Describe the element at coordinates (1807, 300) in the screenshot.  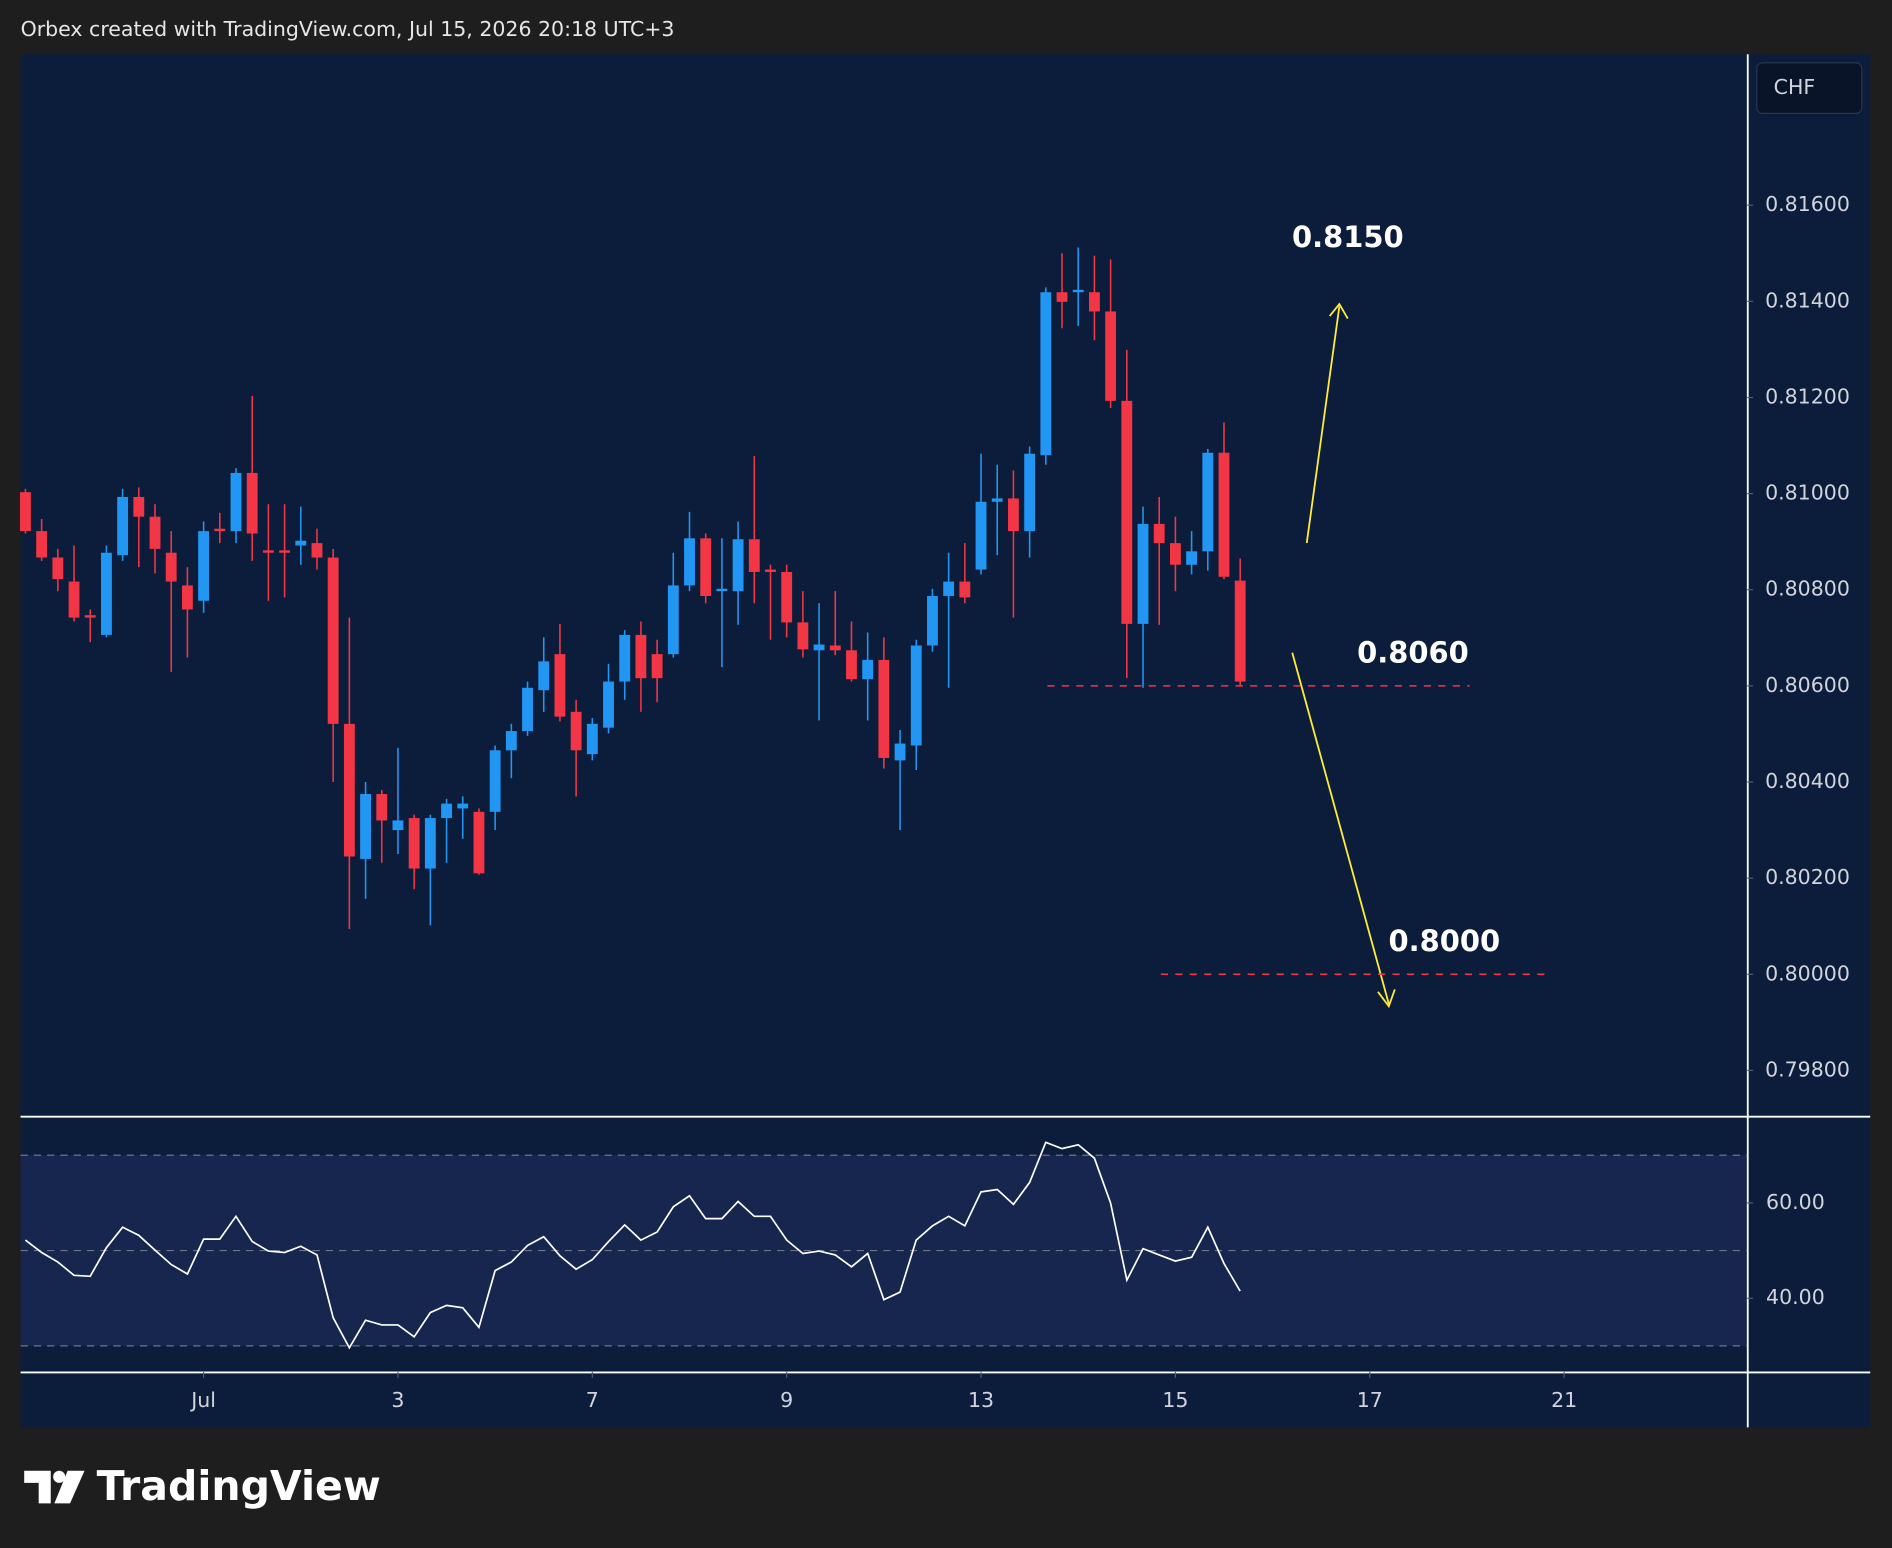
I see `y-tick-label: 0.81400` at that location.